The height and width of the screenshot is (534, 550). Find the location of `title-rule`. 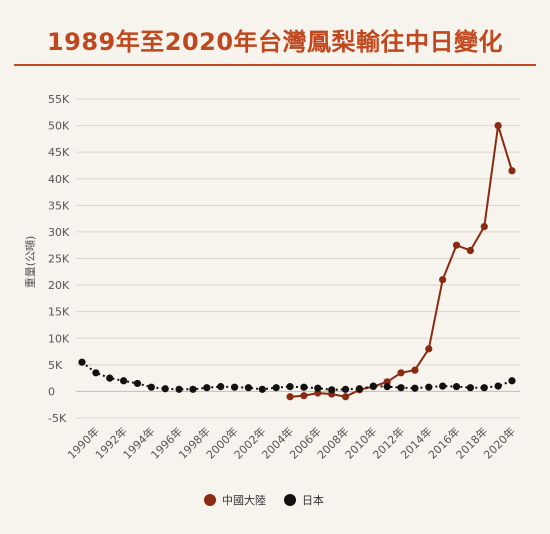

title-rule is located at coordinates (275, 65).